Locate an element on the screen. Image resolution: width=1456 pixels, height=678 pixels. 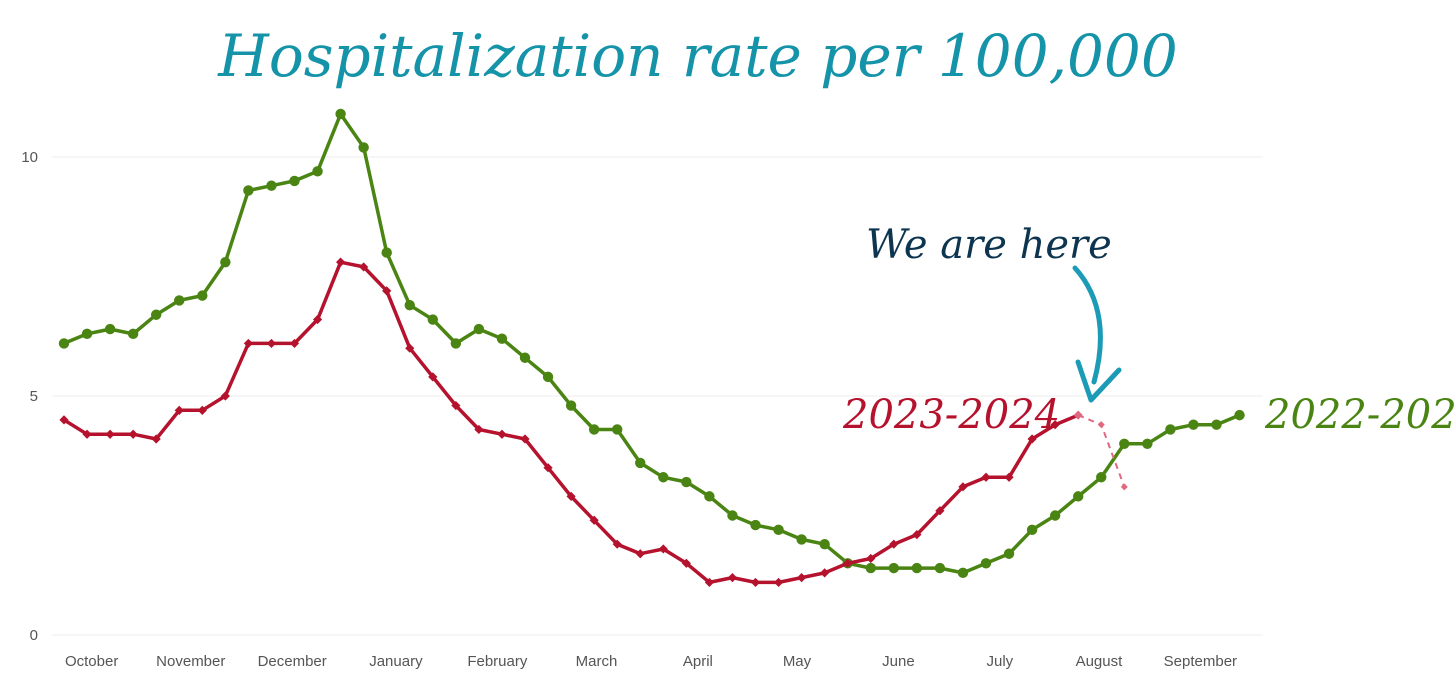
x-tick-label: December is located at coordinates (292, 661).